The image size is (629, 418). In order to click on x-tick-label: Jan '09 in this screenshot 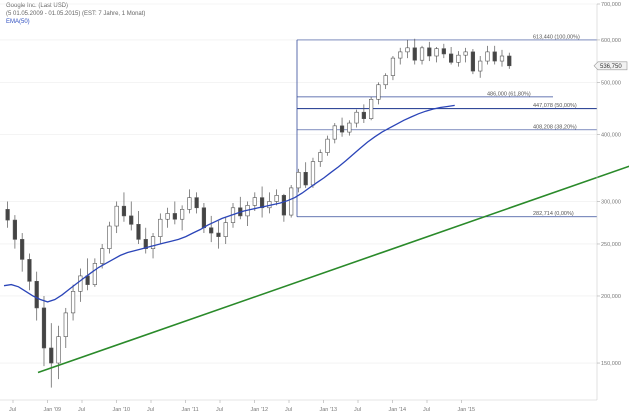, I will do `click(53, 410)`.